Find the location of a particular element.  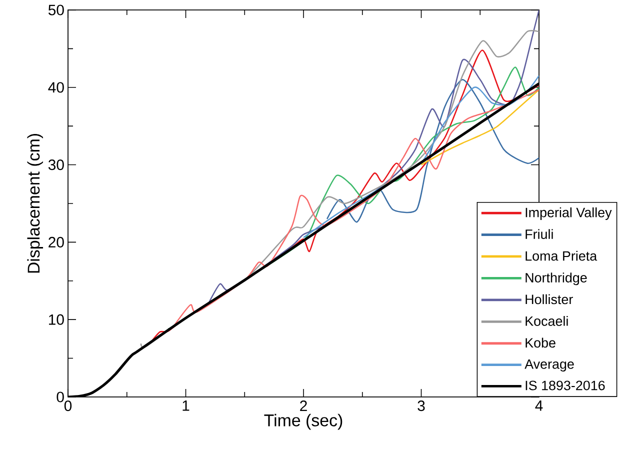

x-axis-title: Time (sec) is located at coordinates (303, 422).